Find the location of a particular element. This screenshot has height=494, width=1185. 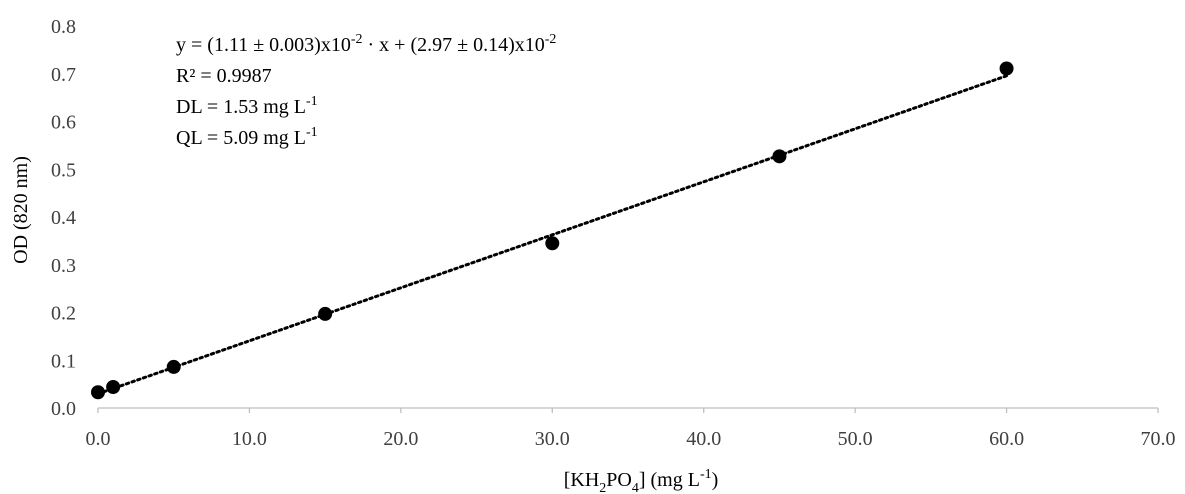

y-tick-label: 0.5 is located at coordinates (63, 170).